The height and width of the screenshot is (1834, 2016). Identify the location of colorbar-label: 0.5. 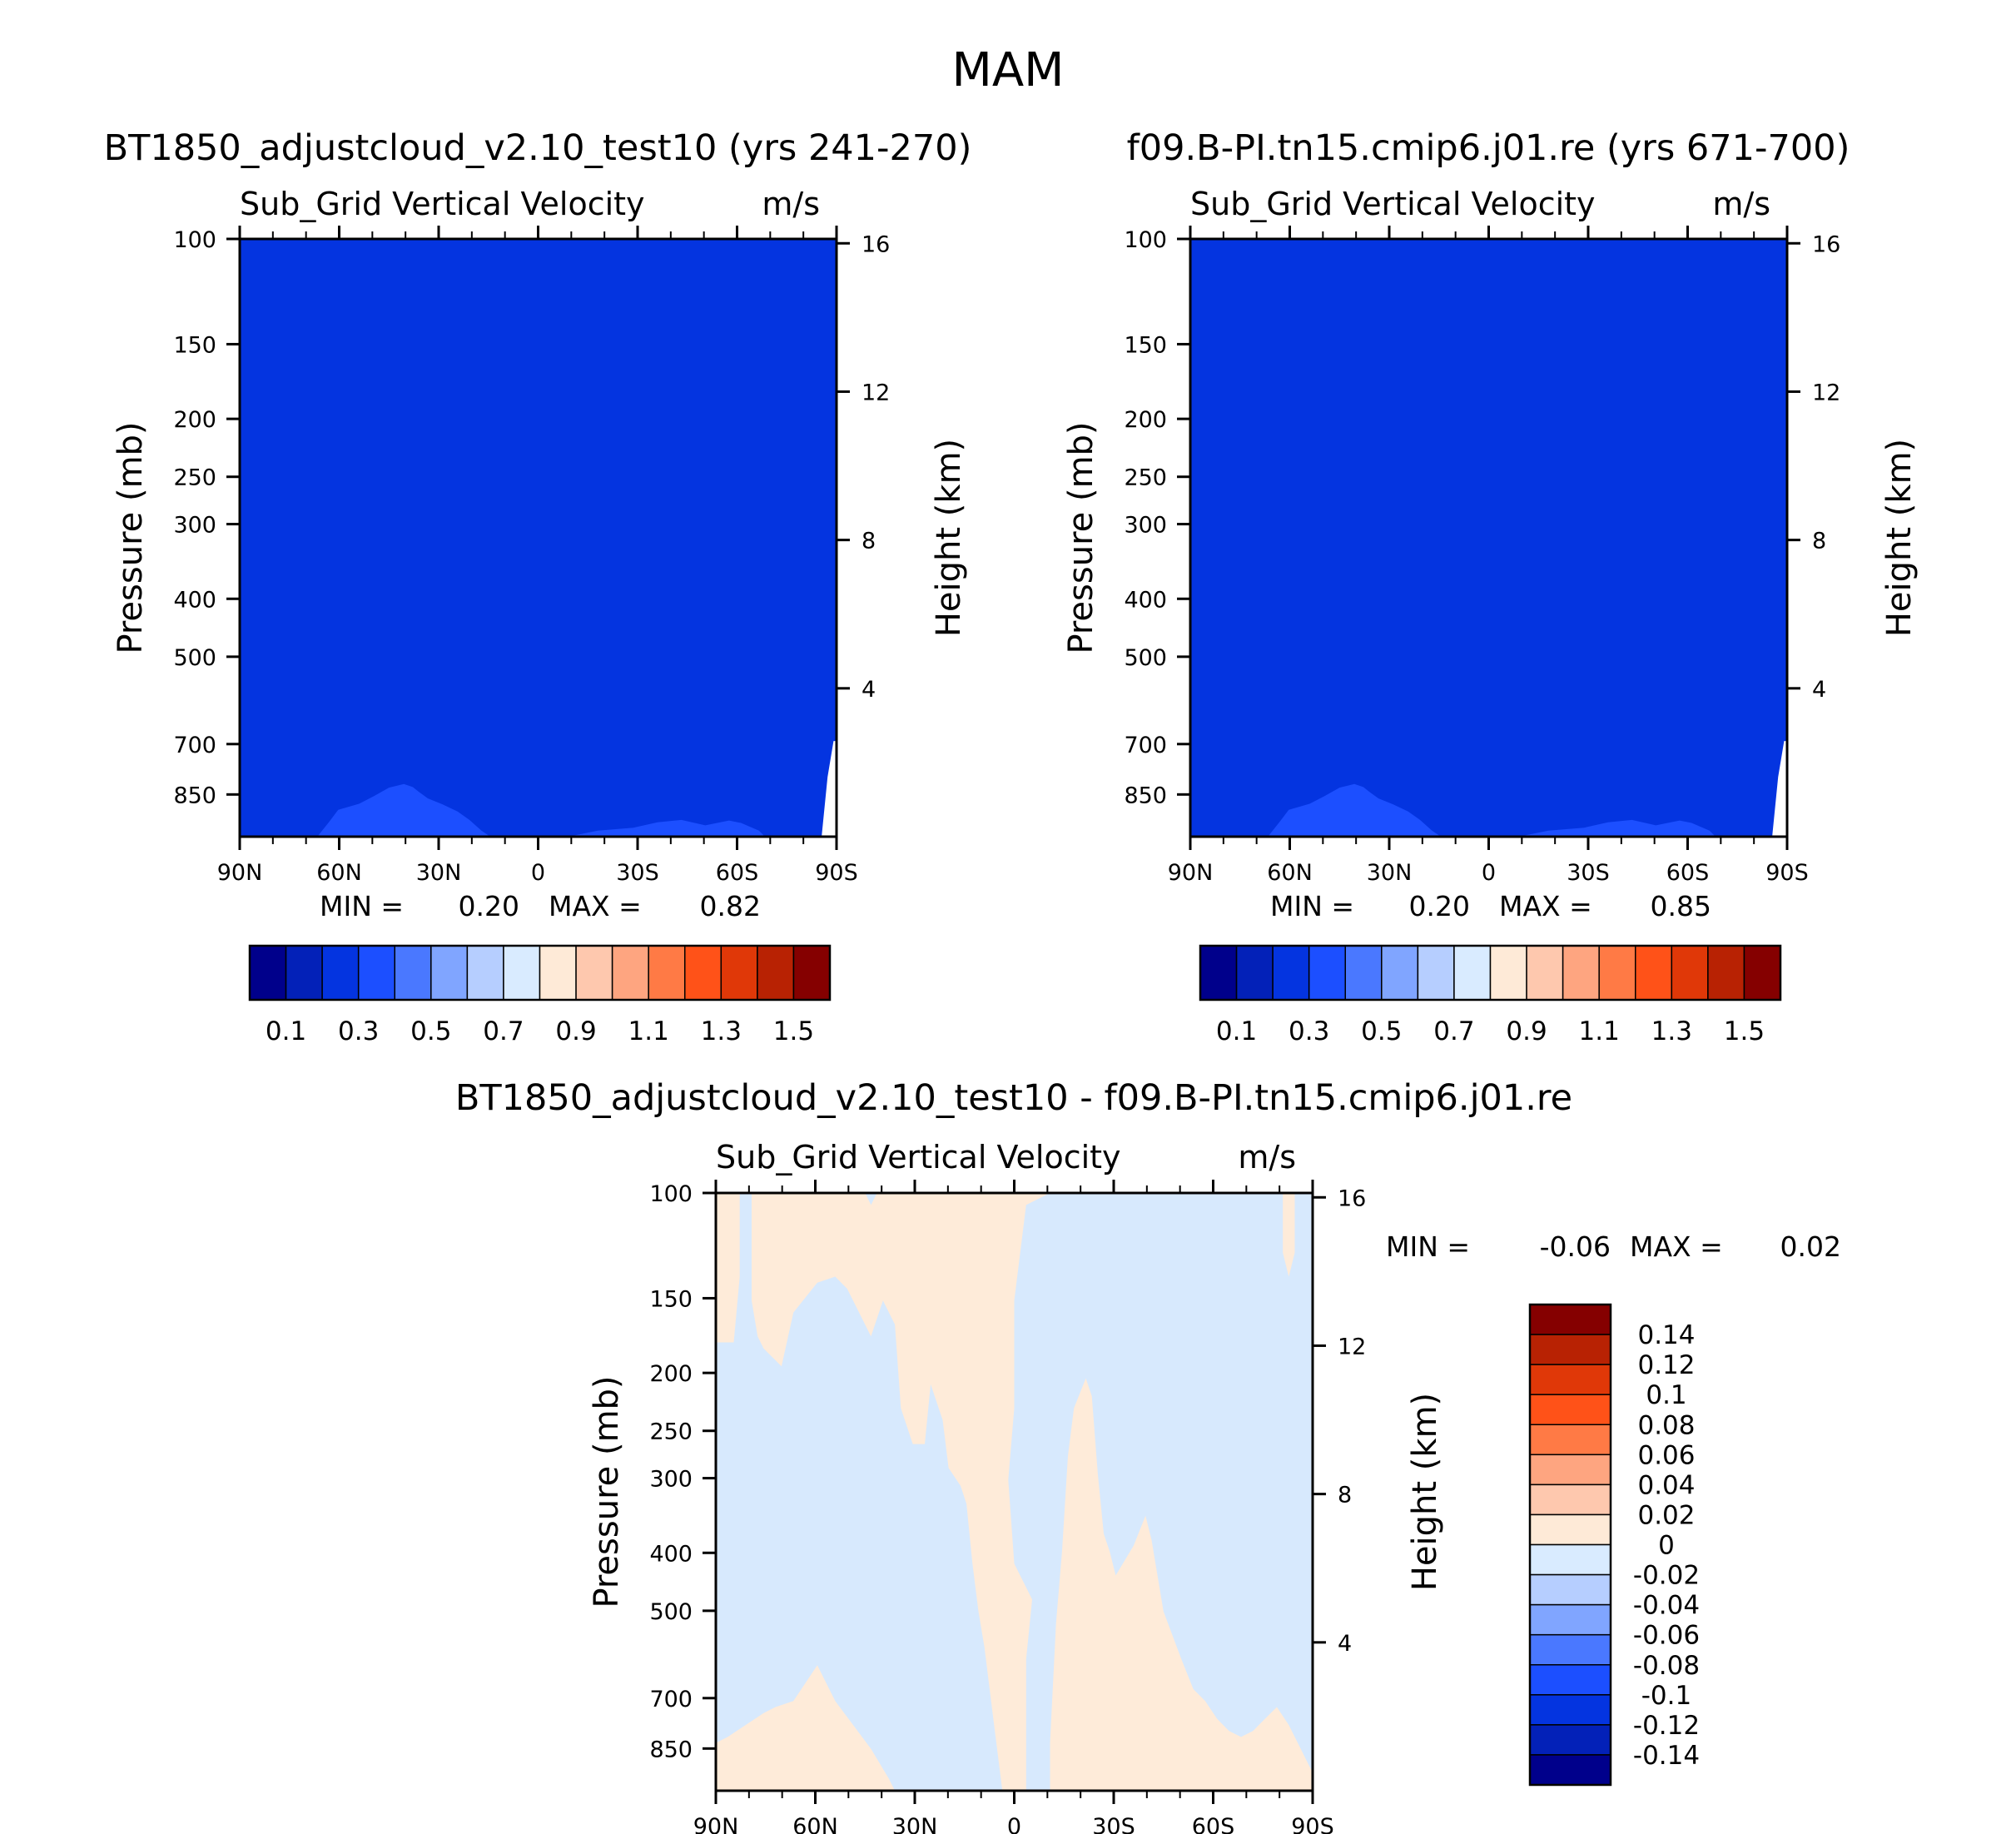
(430, 1031).